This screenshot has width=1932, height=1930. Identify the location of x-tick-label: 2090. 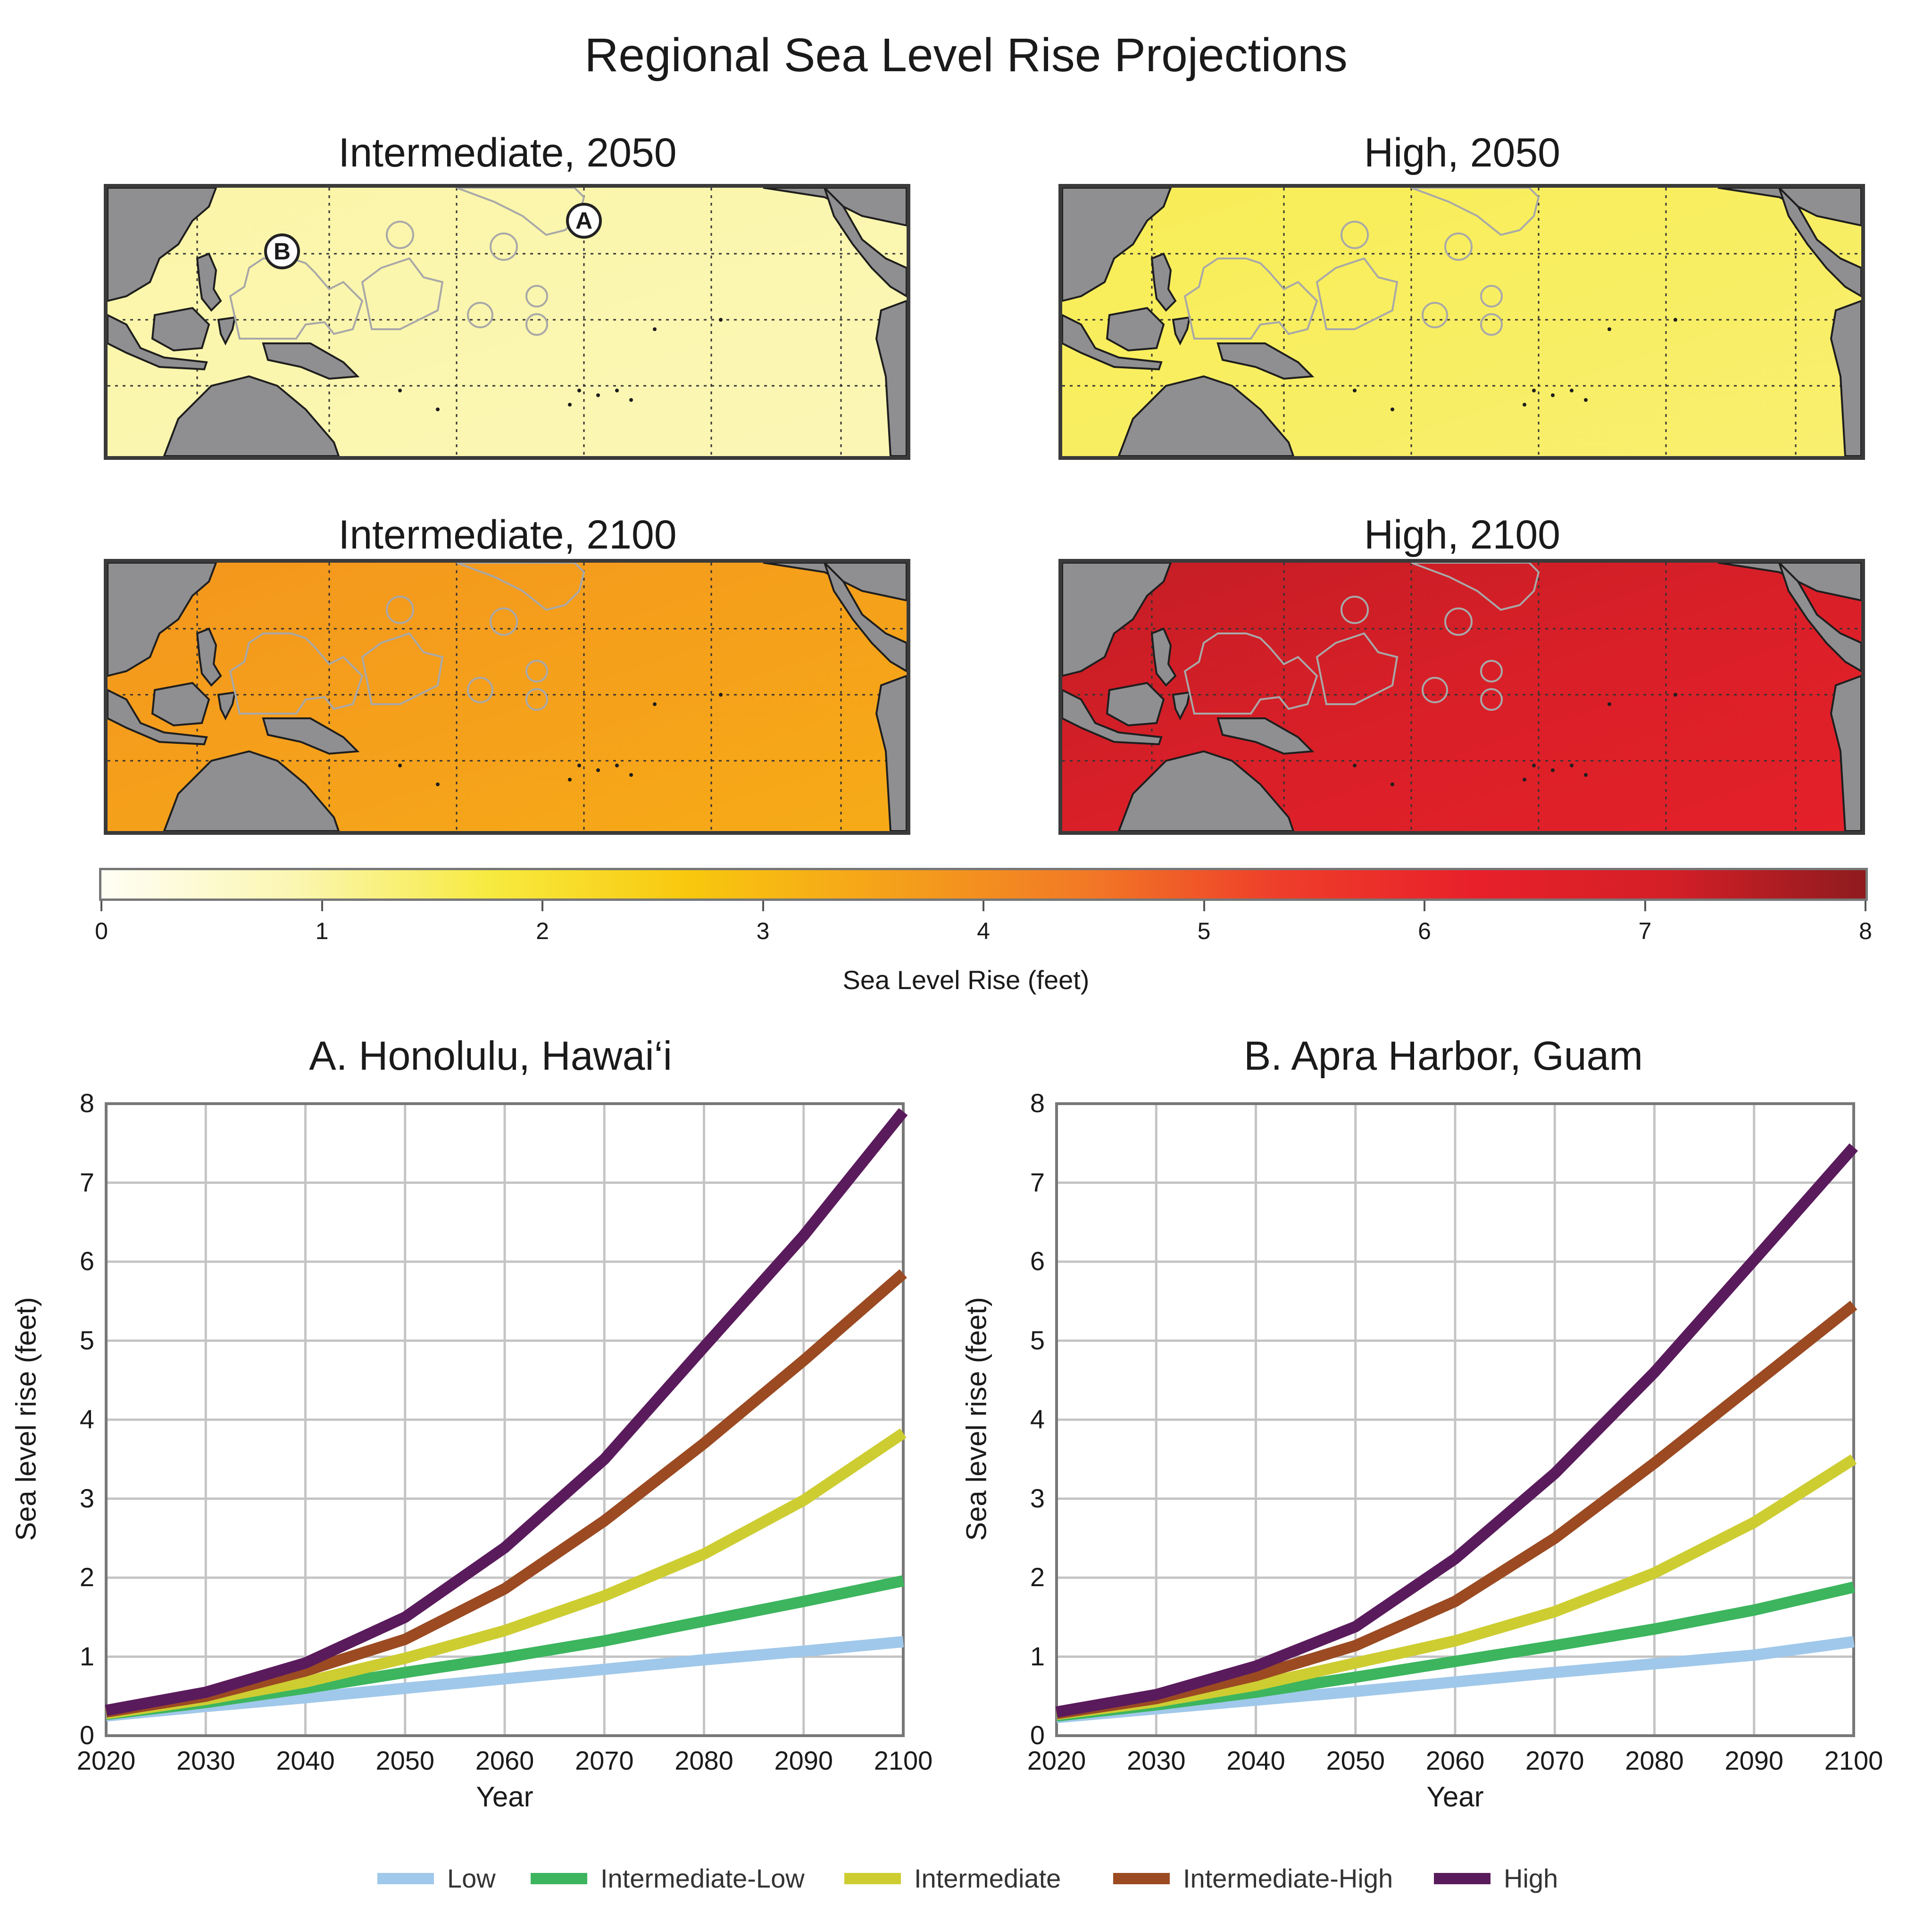
(1754, 1760).